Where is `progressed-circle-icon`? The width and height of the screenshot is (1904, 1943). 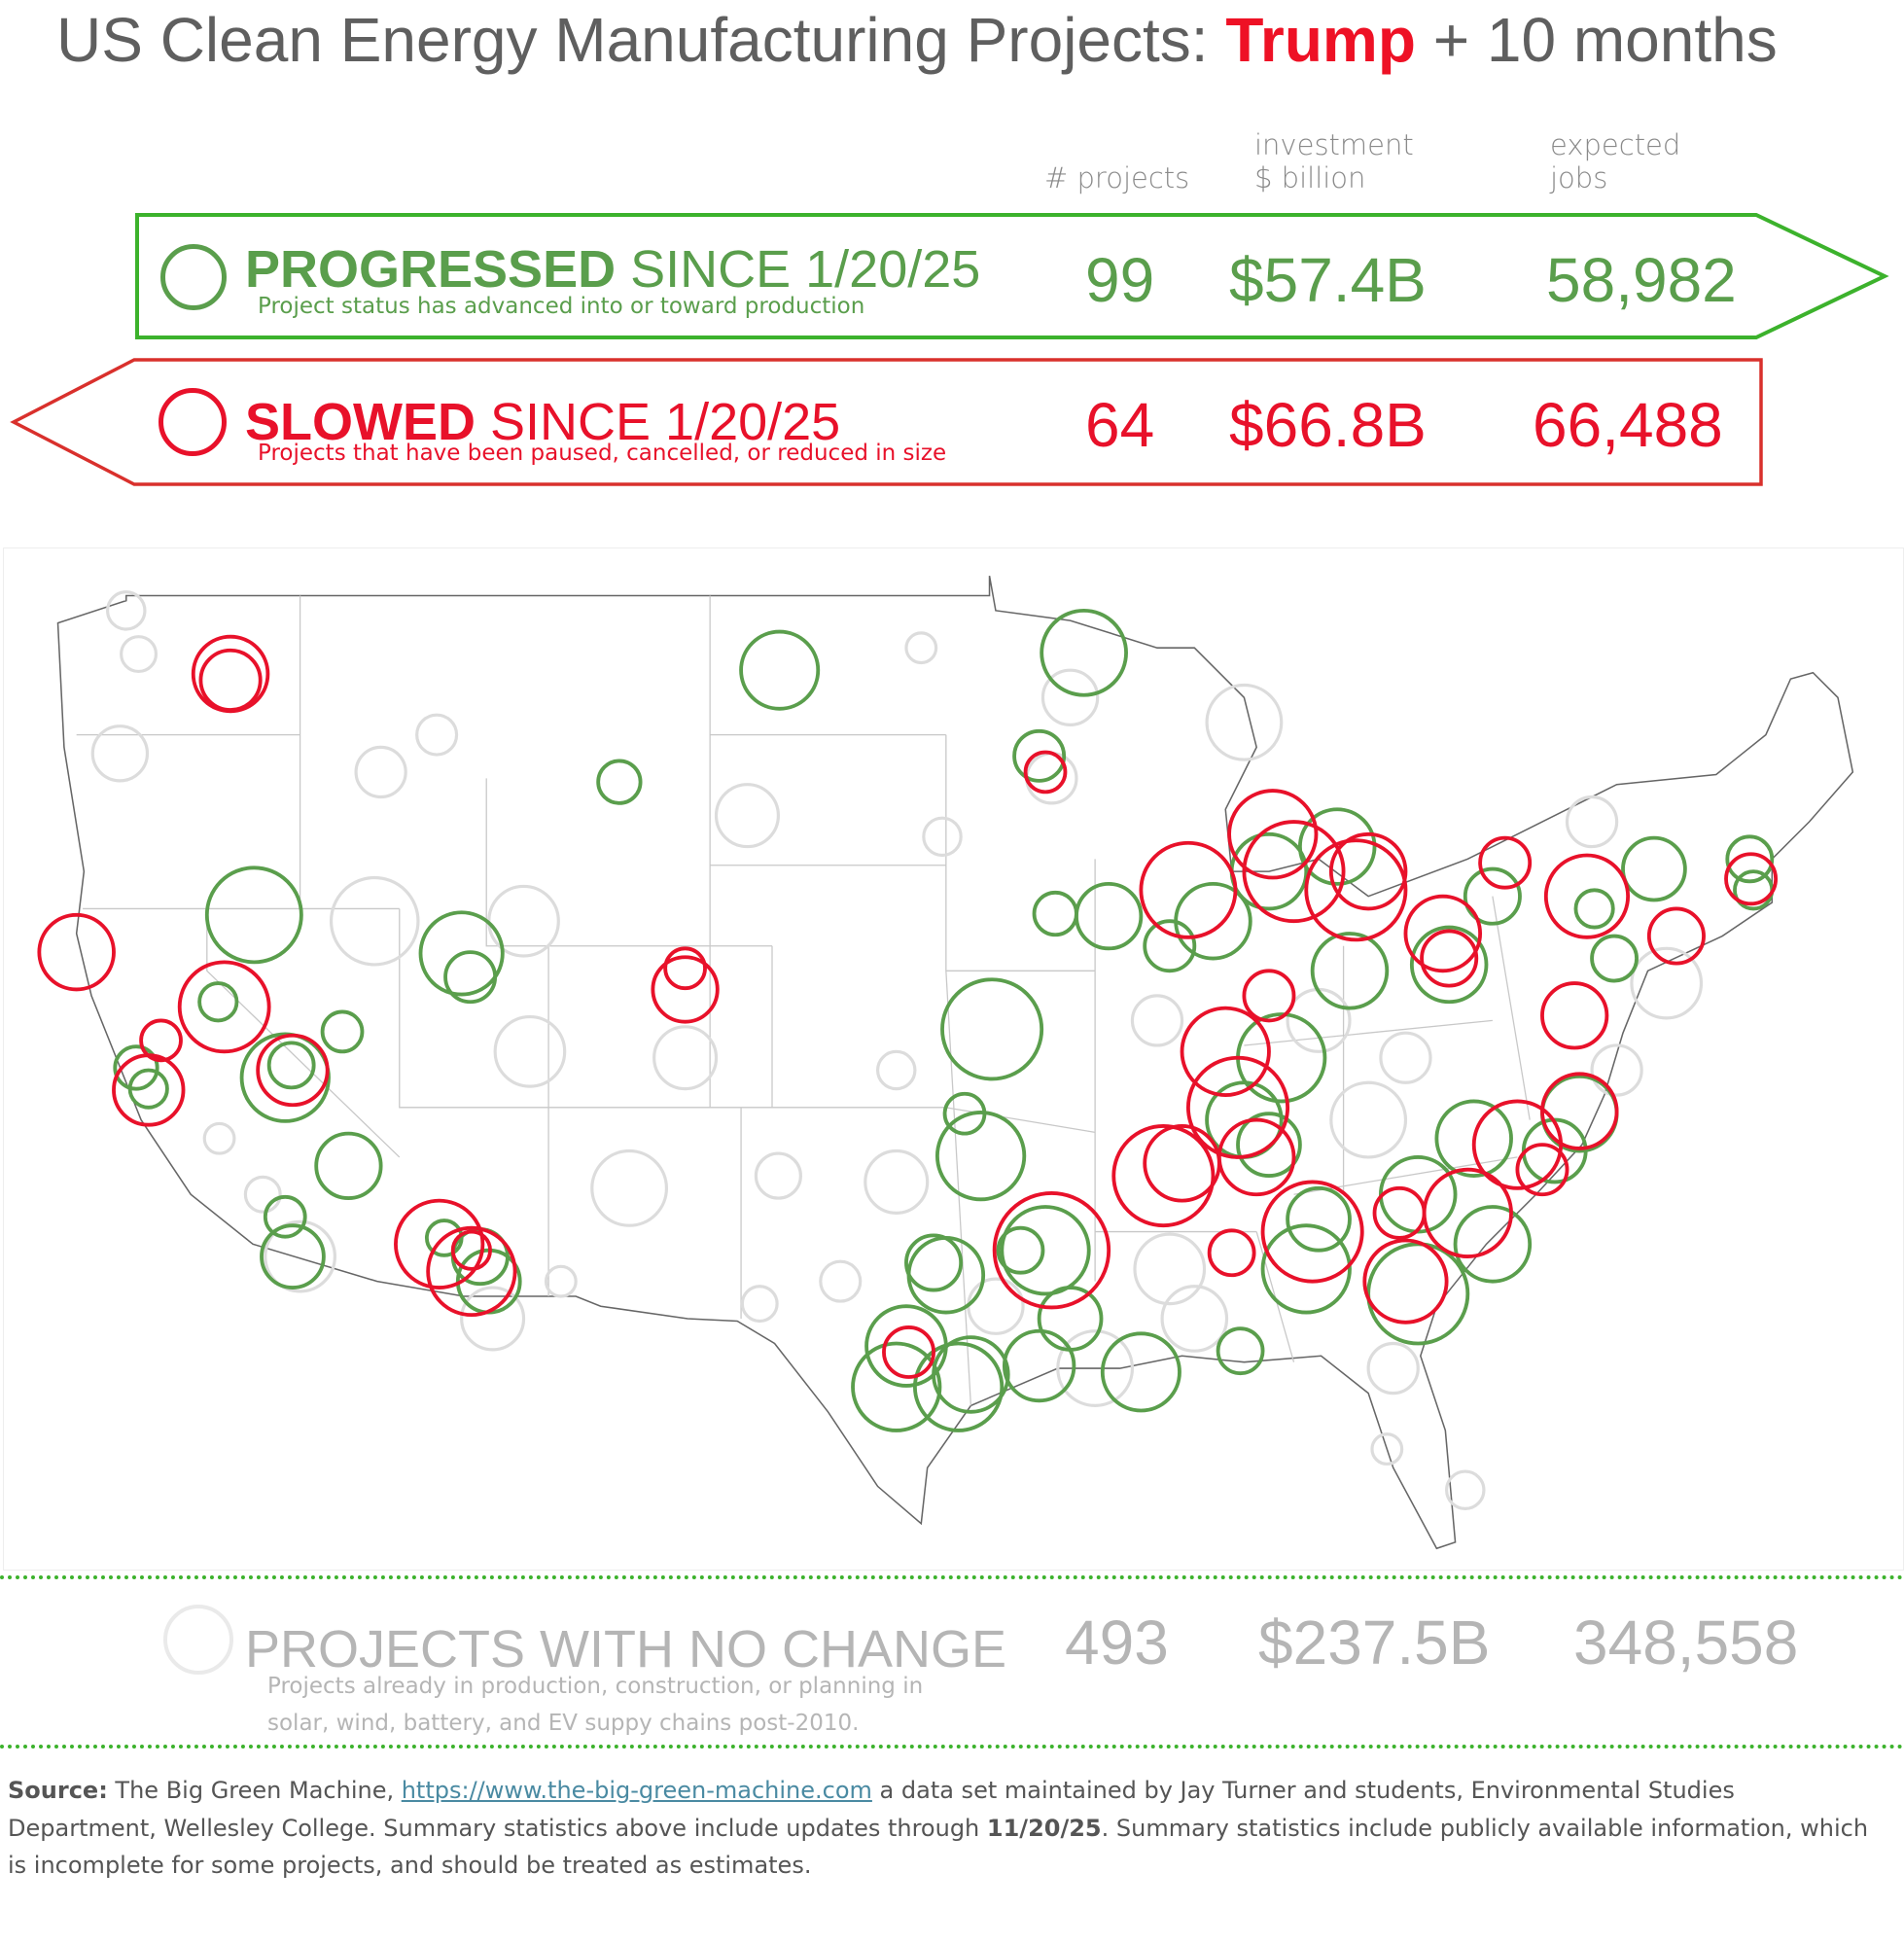 progressed-circle-icon is located at coordinates (193, 277).